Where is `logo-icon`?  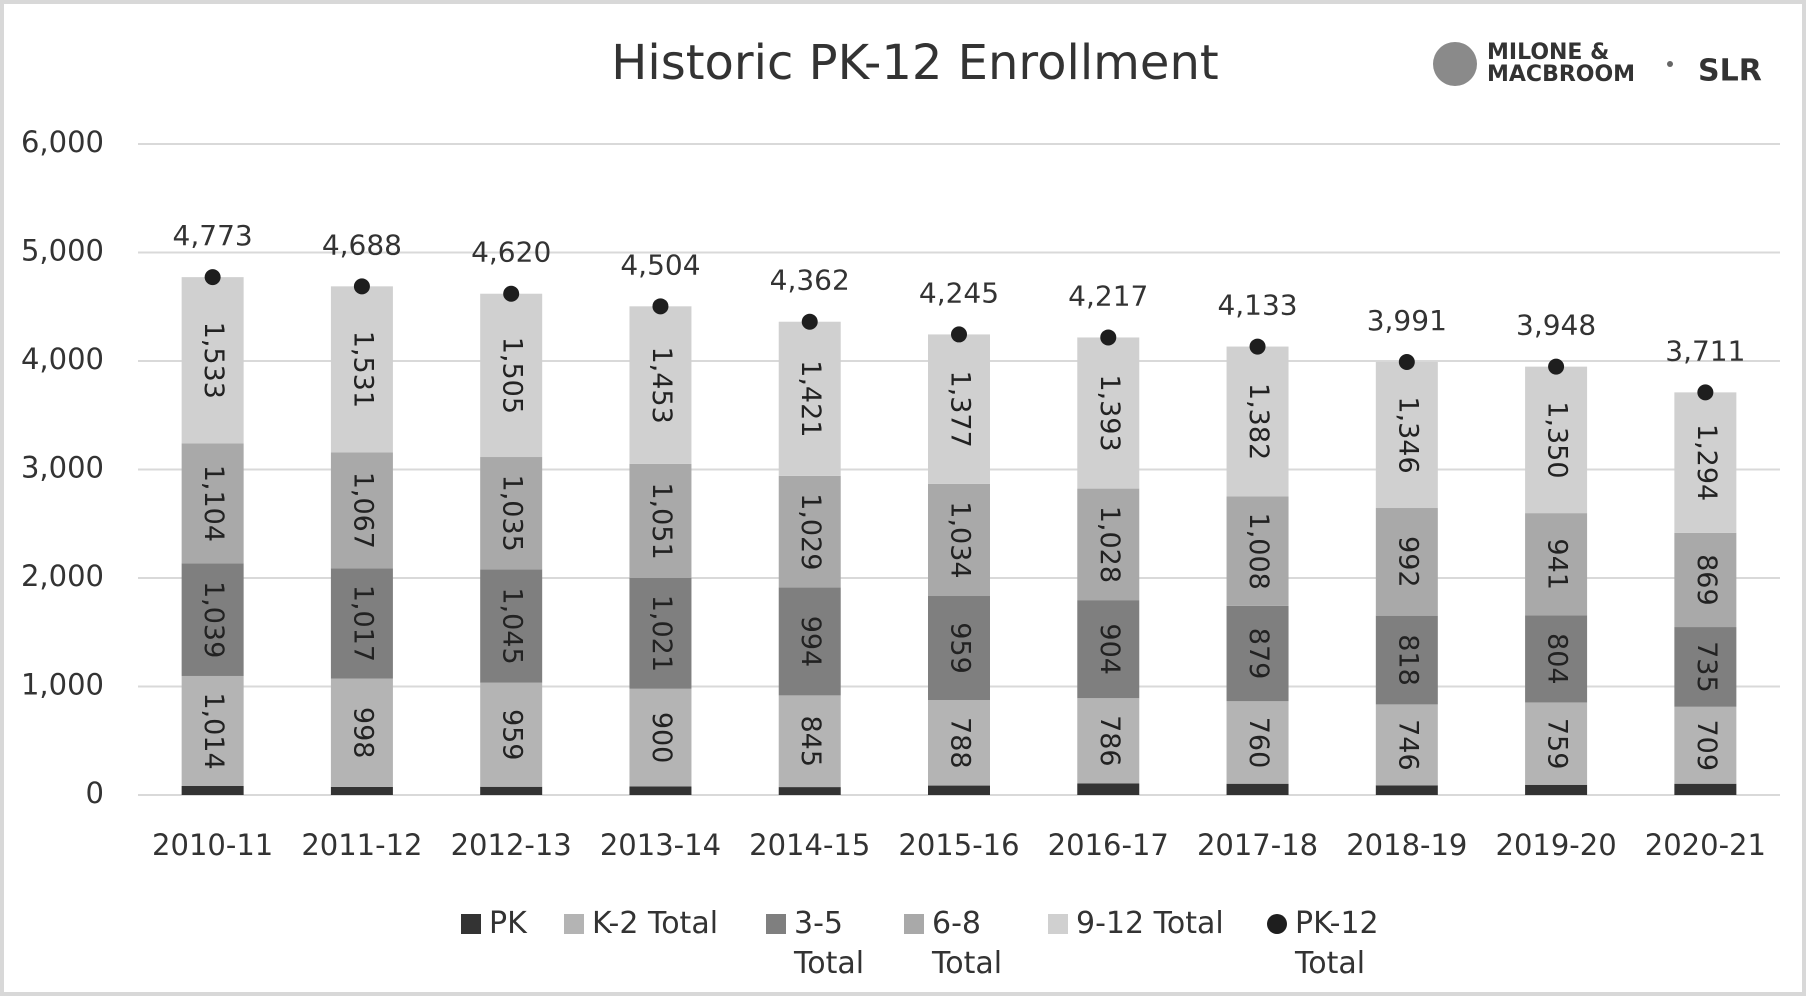
logo-icon is located at coordinates (1455, 64).